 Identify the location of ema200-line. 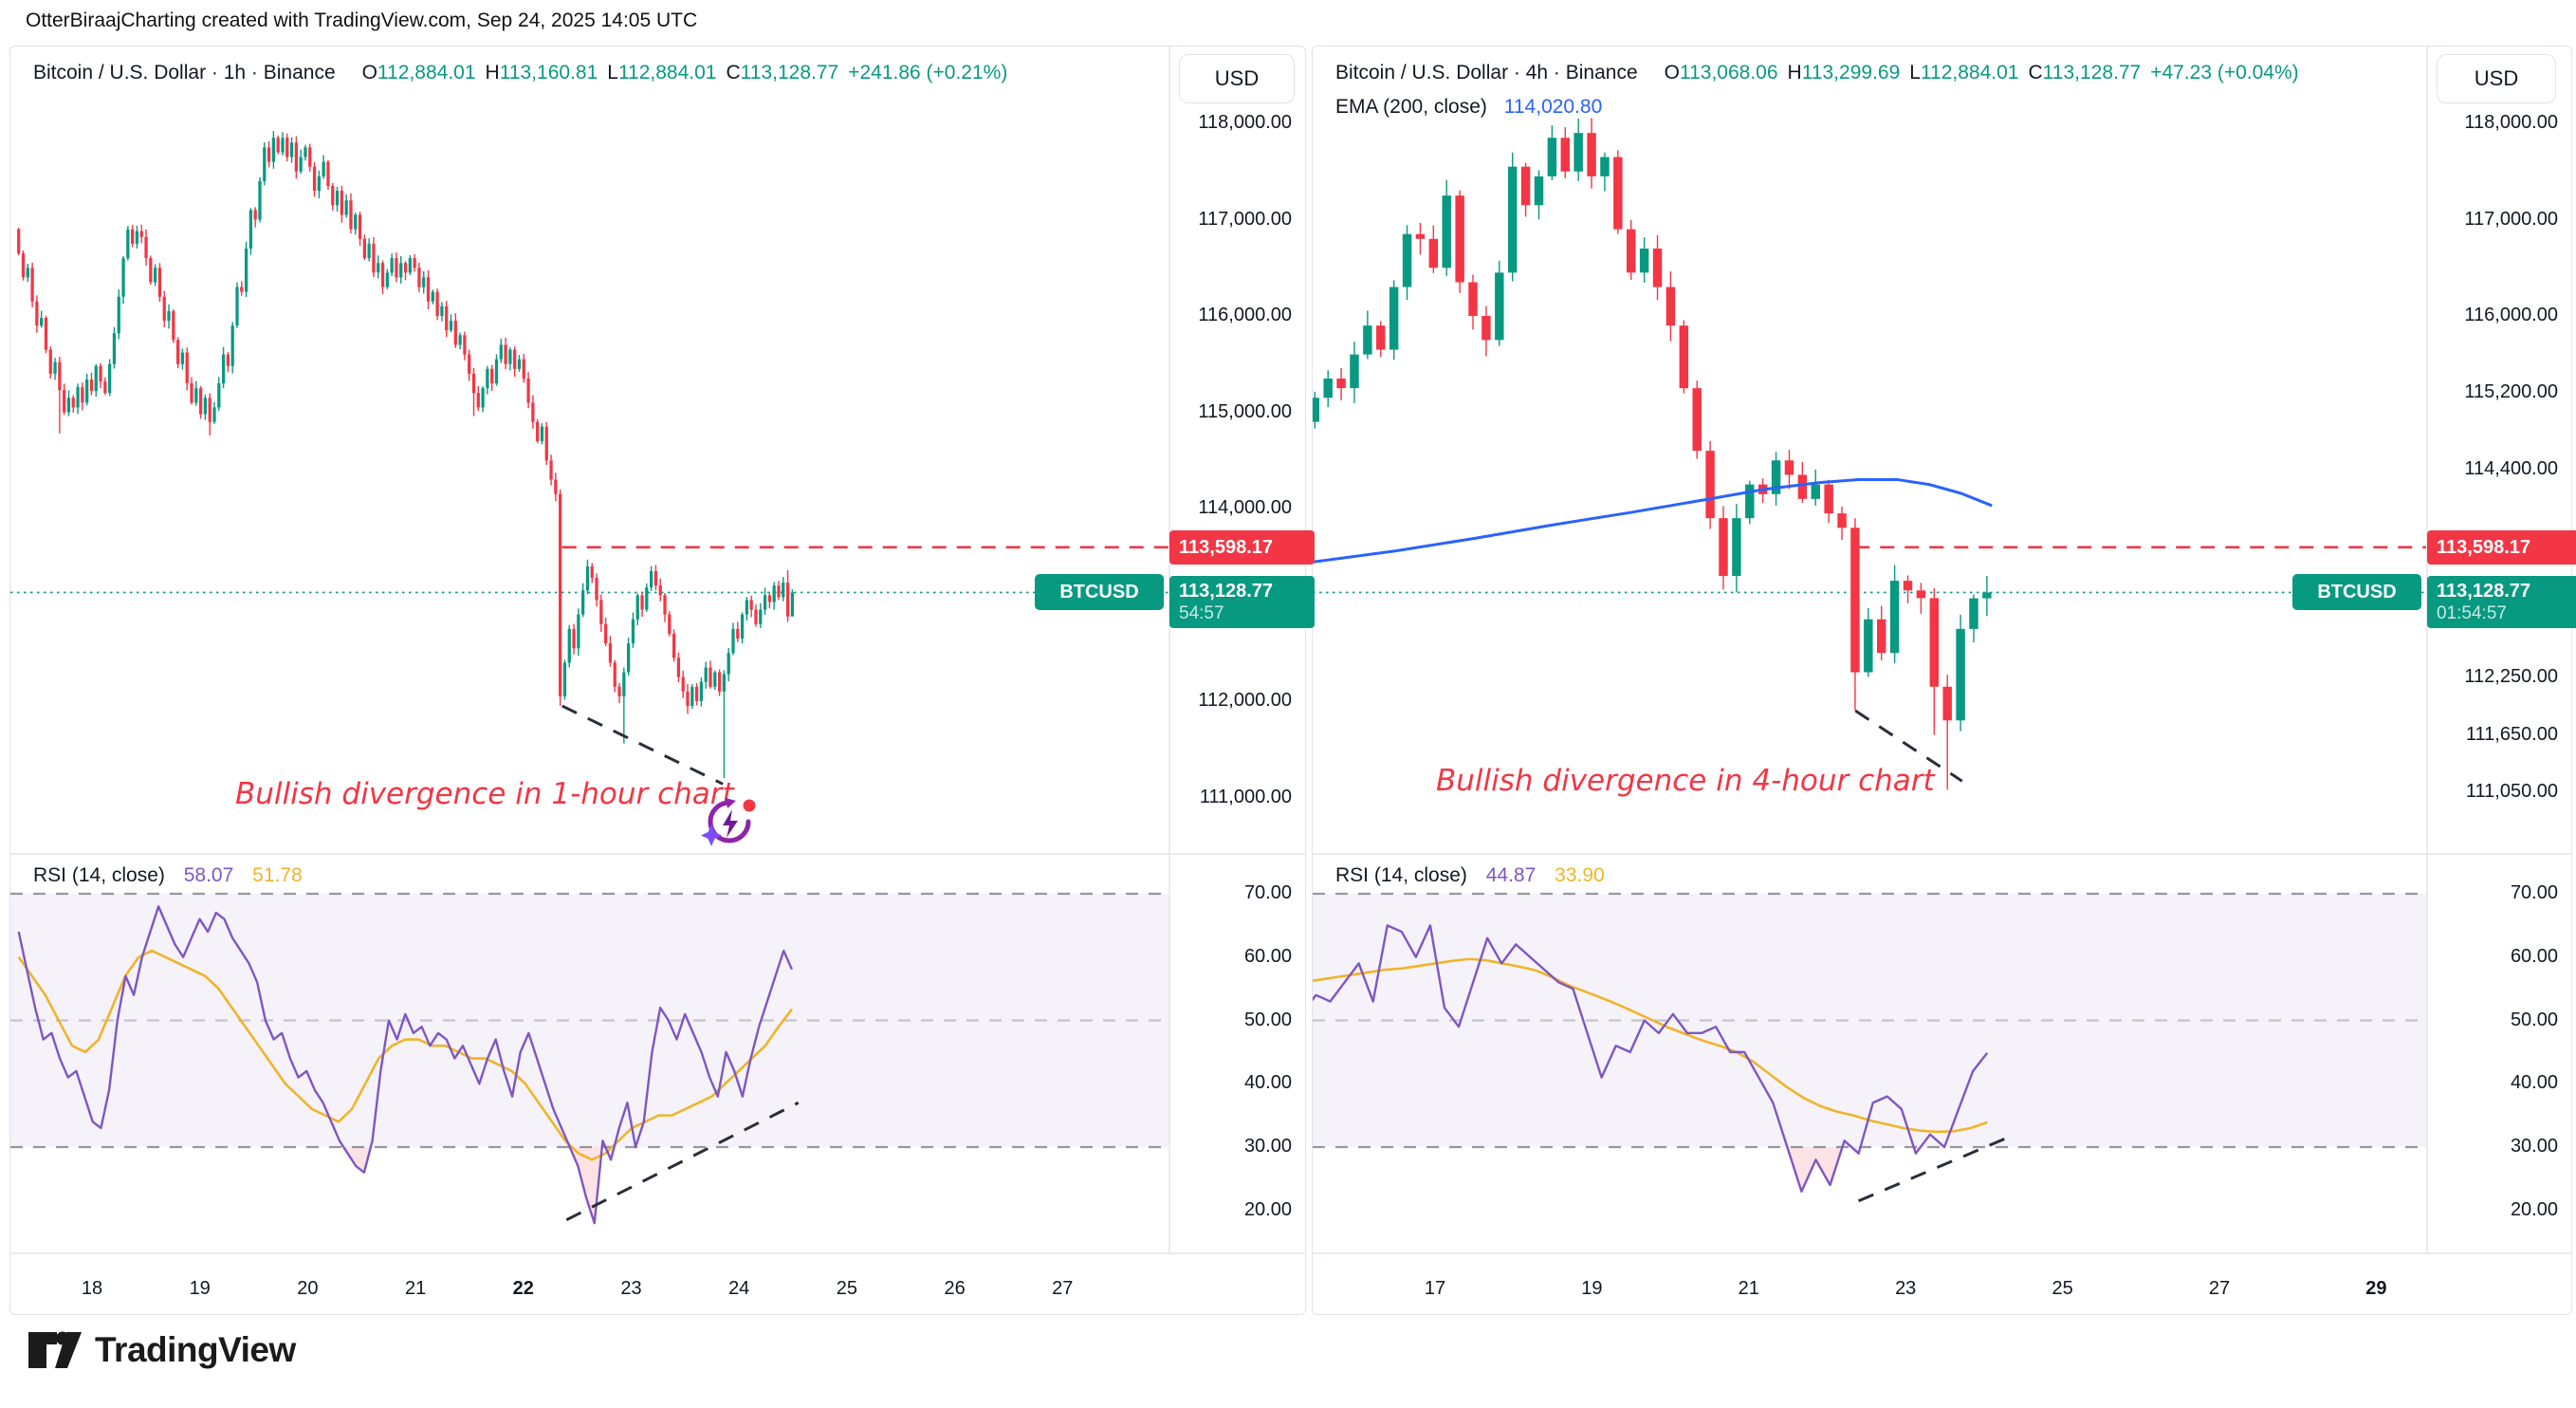
(1653, 521).